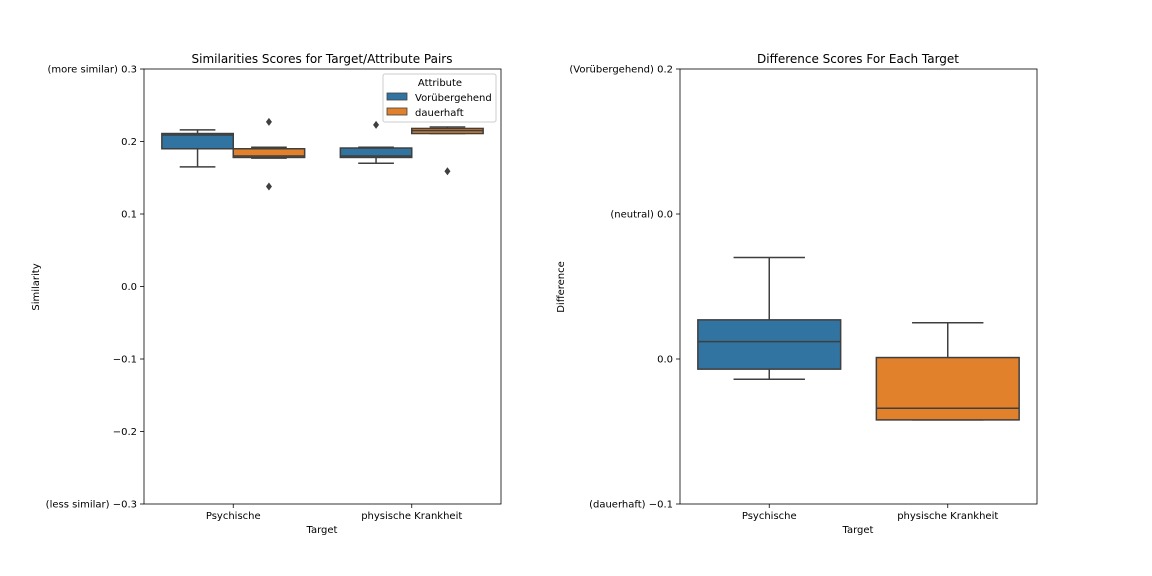  I want to click on y-tick-label: 0.1, so click(129, 215).